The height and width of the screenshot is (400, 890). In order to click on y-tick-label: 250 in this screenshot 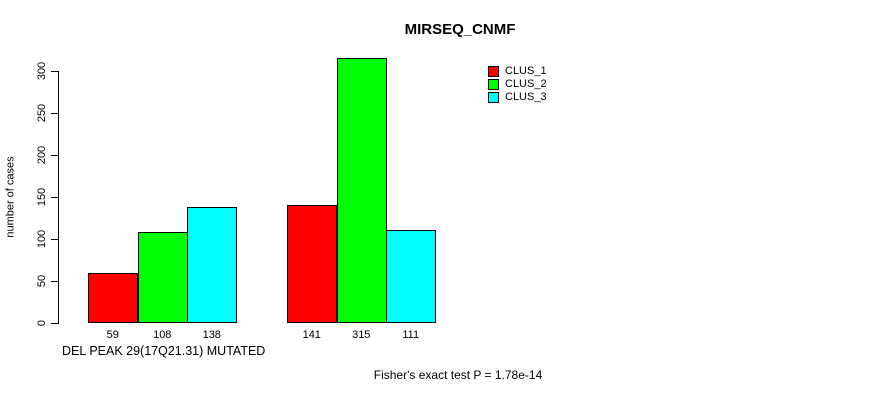, I will do `click(42, 113)`.